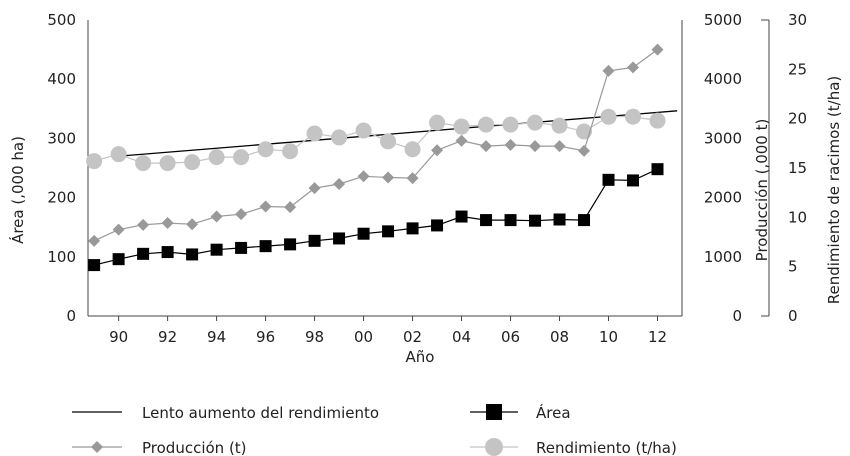 This screenshot has width=850, height=456. What do you see at coordinates (723, 20) in the screenshot?
I see `right1-tick-label: 5000` at bounding box center [723, 20].